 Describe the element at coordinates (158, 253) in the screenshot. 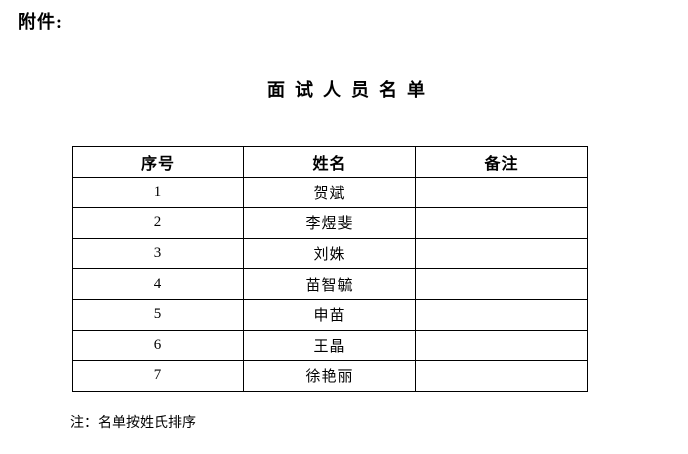

I see `cell-serial: 3` at that location.